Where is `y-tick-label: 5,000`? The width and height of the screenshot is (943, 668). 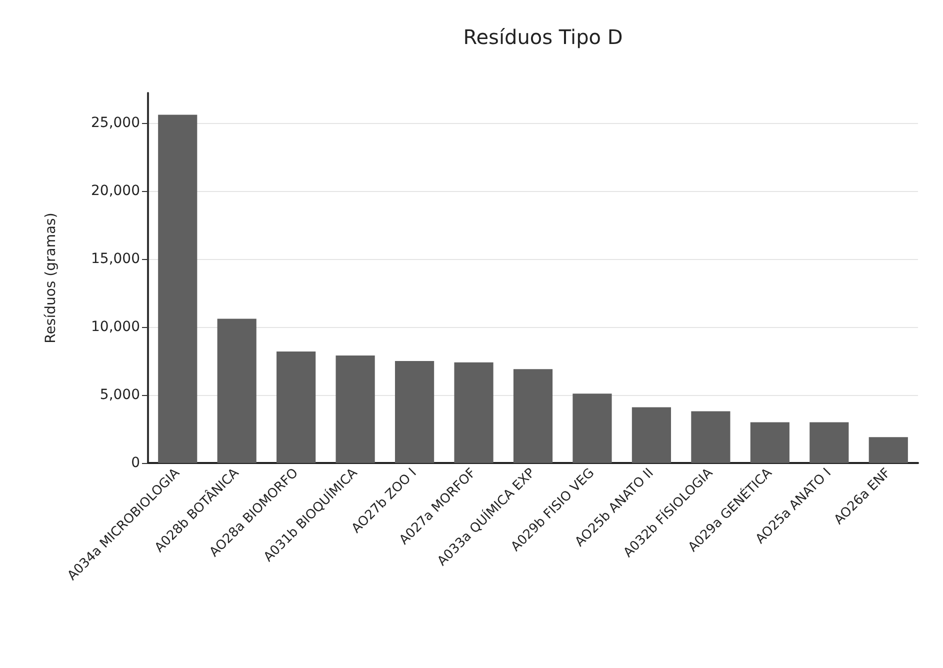
y-tick-label: 5,000 is located at coordinates (120, 394).